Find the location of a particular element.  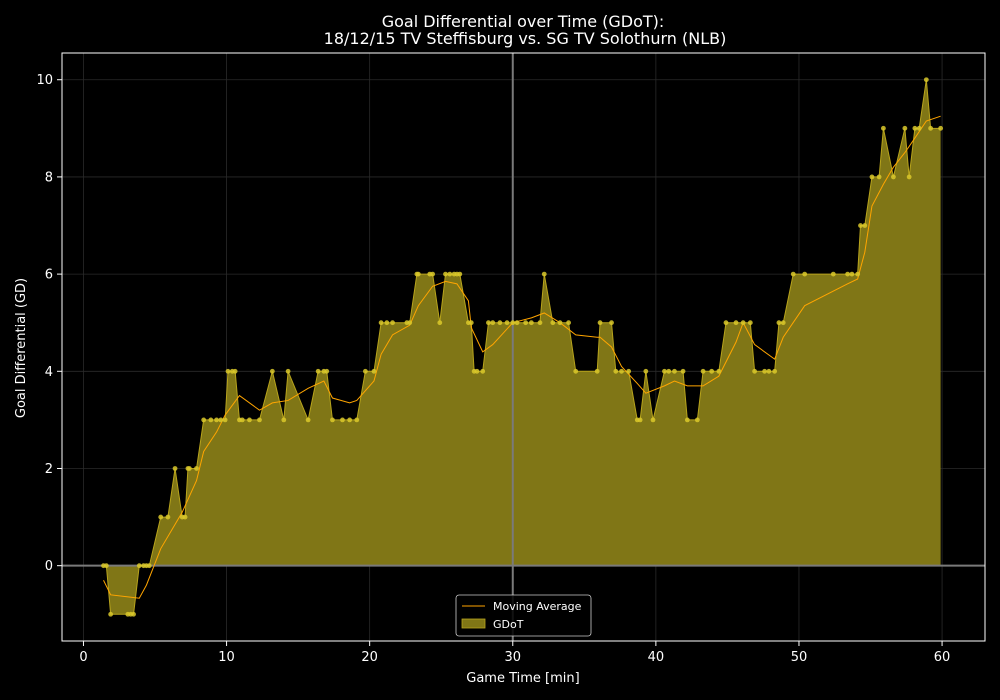

y-tick-label: 2 is located at coordinates (49, 469).